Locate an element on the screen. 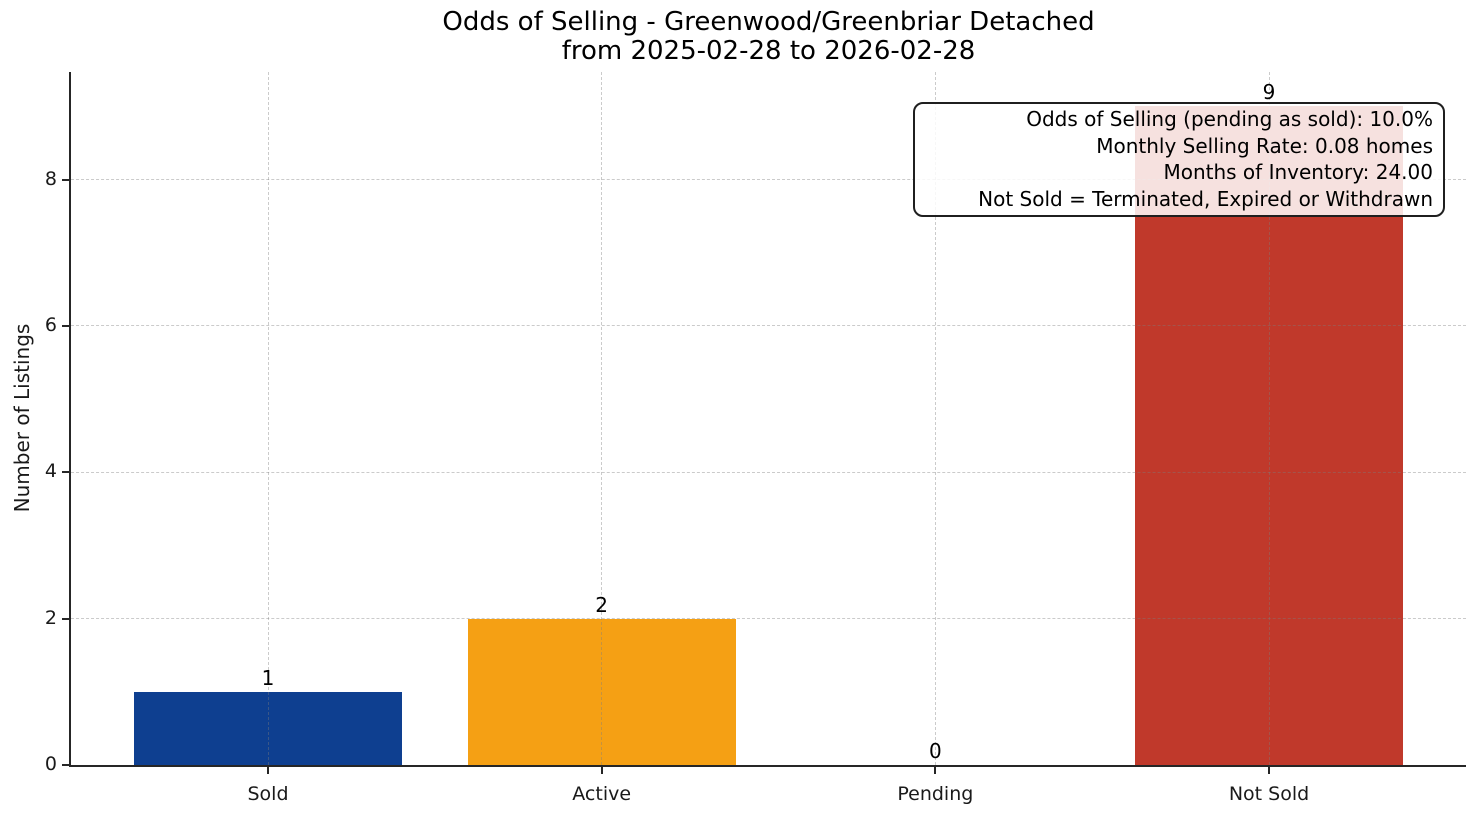 The height and width of the screenshot is (816, 1481). bar-value-label-sold: 1 is located at coordinates (268, 677).